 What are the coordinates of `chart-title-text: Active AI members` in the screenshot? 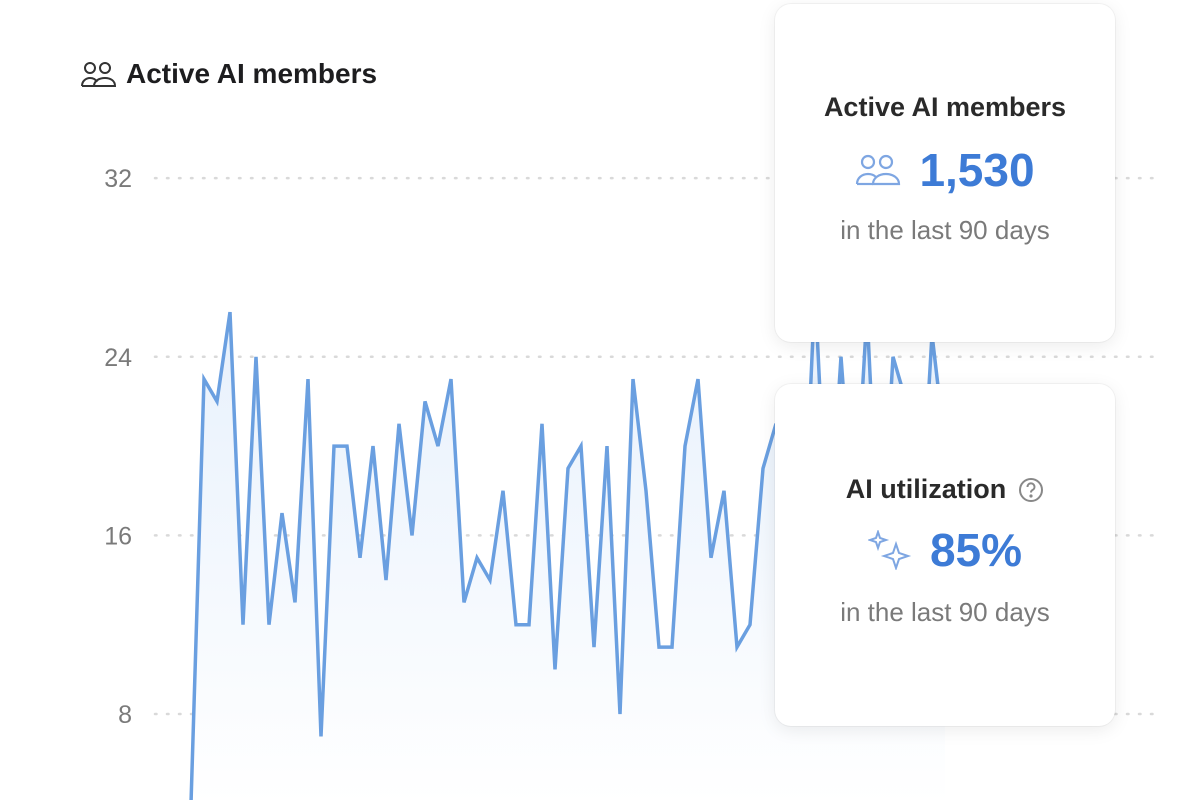 It's located at (252, 73).